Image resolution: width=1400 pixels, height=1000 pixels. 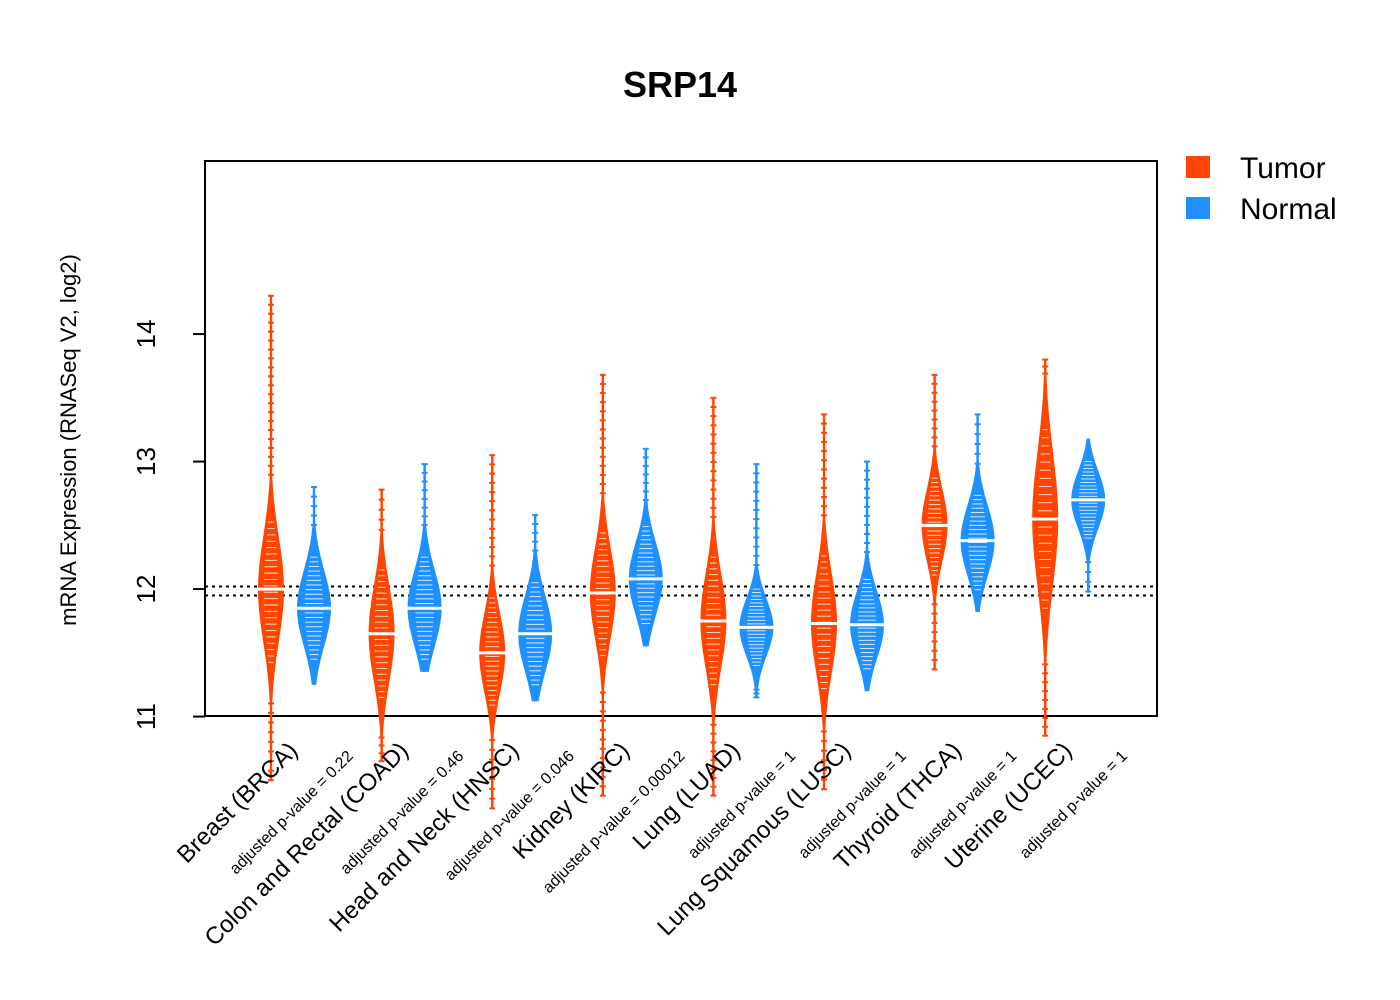 What do you see at coordinates (681, 591) in the screenshot?
I see `reference-lines` at bounding box center [681, 591].